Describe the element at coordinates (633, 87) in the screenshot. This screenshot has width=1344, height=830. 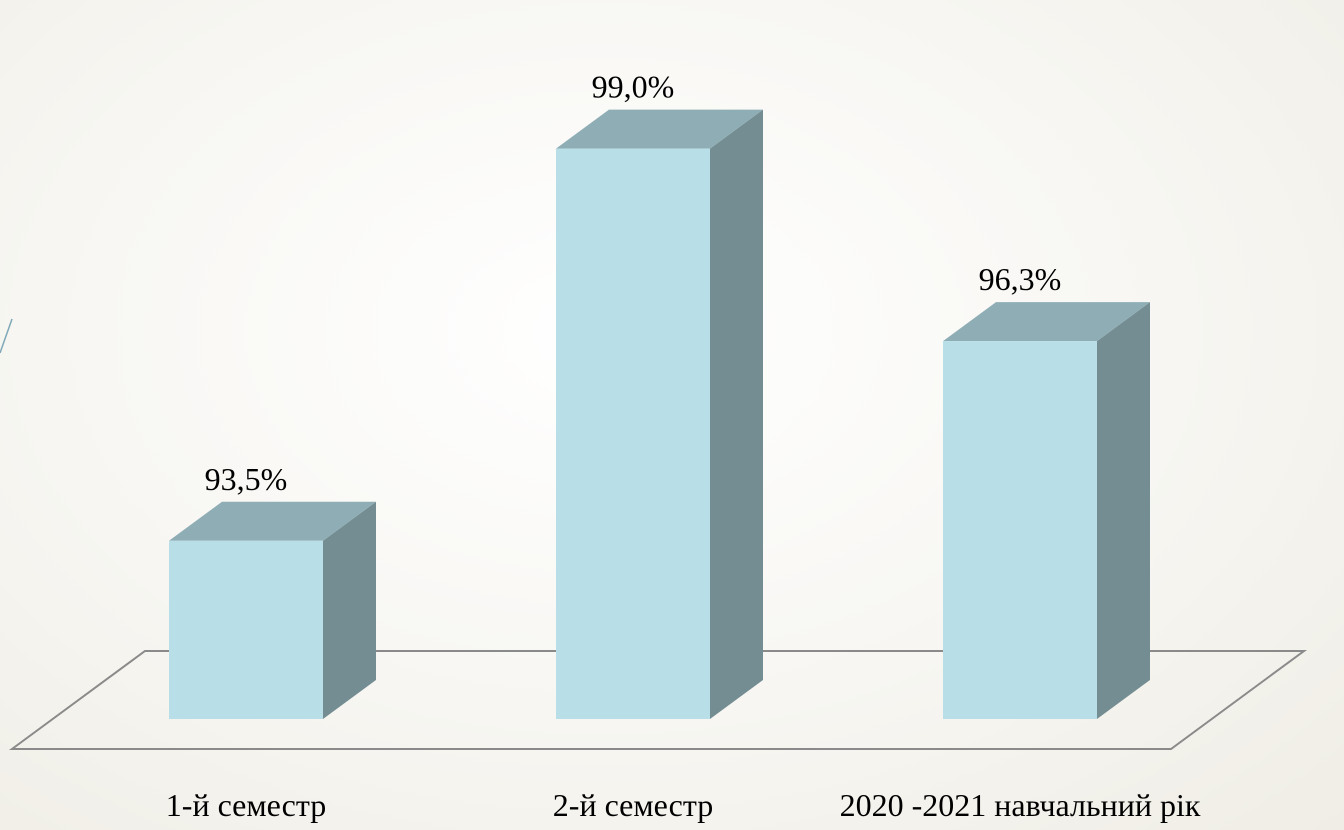
I see `data-label: 99,0%` at that location.